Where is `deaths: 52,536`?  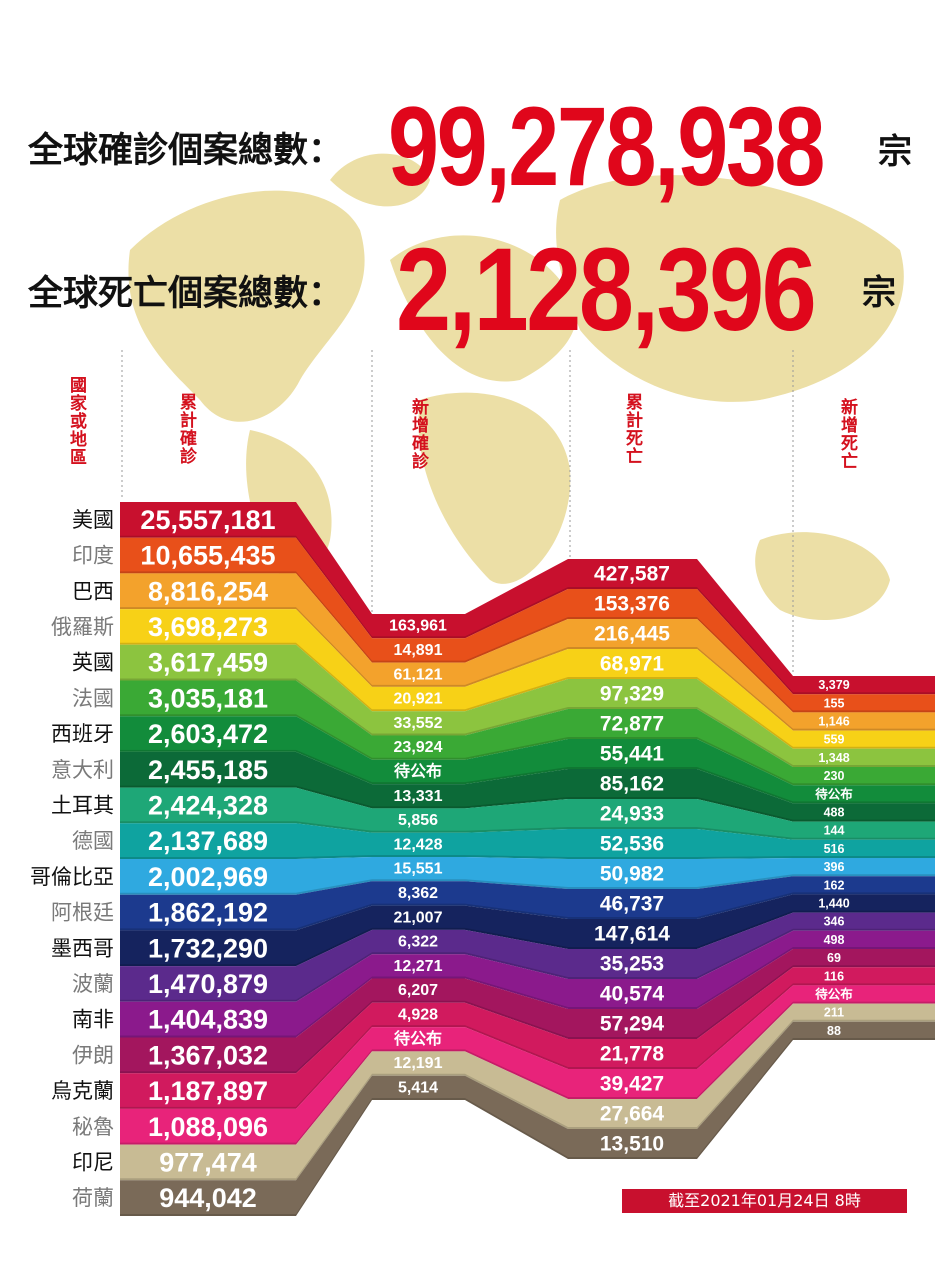 deaths: 52,536 is located at coordinates (632, 844).